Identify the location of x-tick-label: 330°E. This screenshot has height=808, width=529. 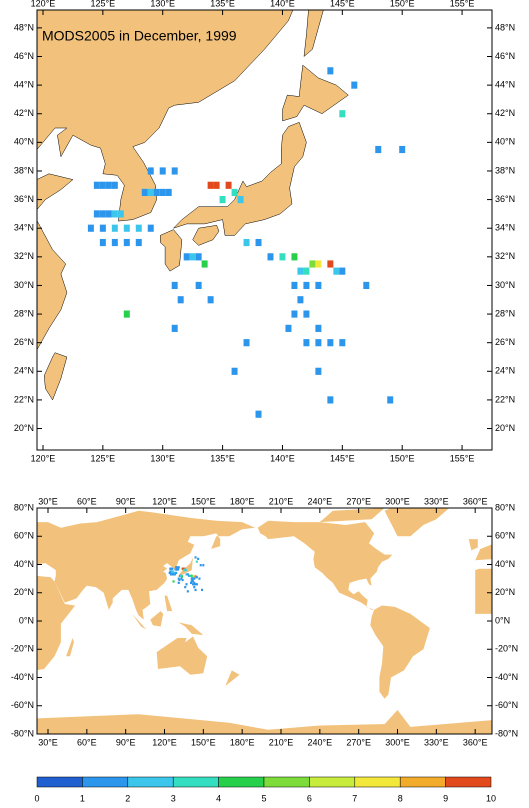
(436, 742).